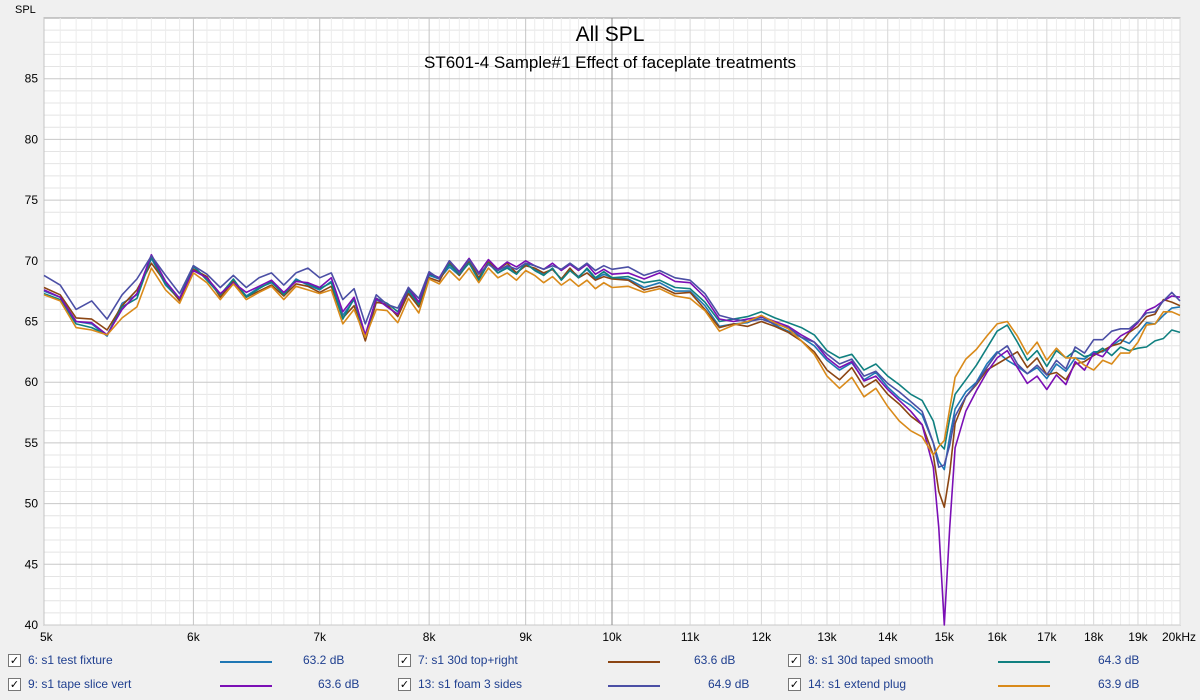 This screenshot has width=1200, height=700. Describe the element at coordinates (526, 637) in the screenshot. I see `x-tick-label: 9k` at that location.